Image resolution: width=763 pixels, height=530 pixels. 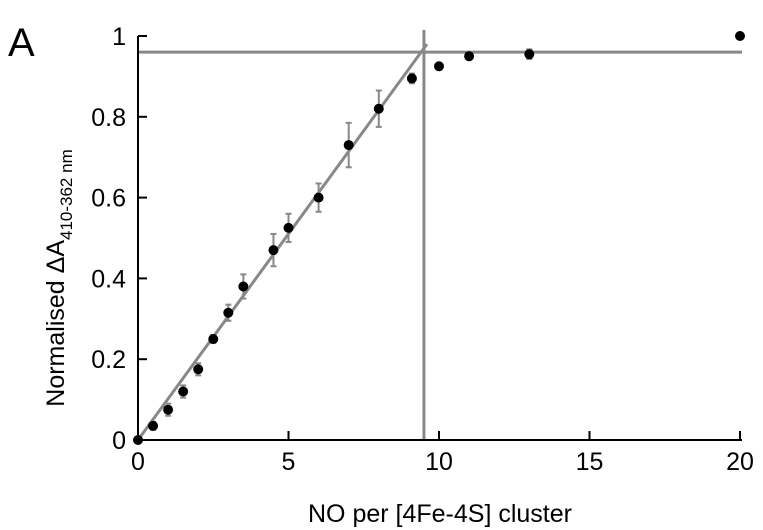 I want to click on y-tick-label: 0, so click(x=119, y=441).